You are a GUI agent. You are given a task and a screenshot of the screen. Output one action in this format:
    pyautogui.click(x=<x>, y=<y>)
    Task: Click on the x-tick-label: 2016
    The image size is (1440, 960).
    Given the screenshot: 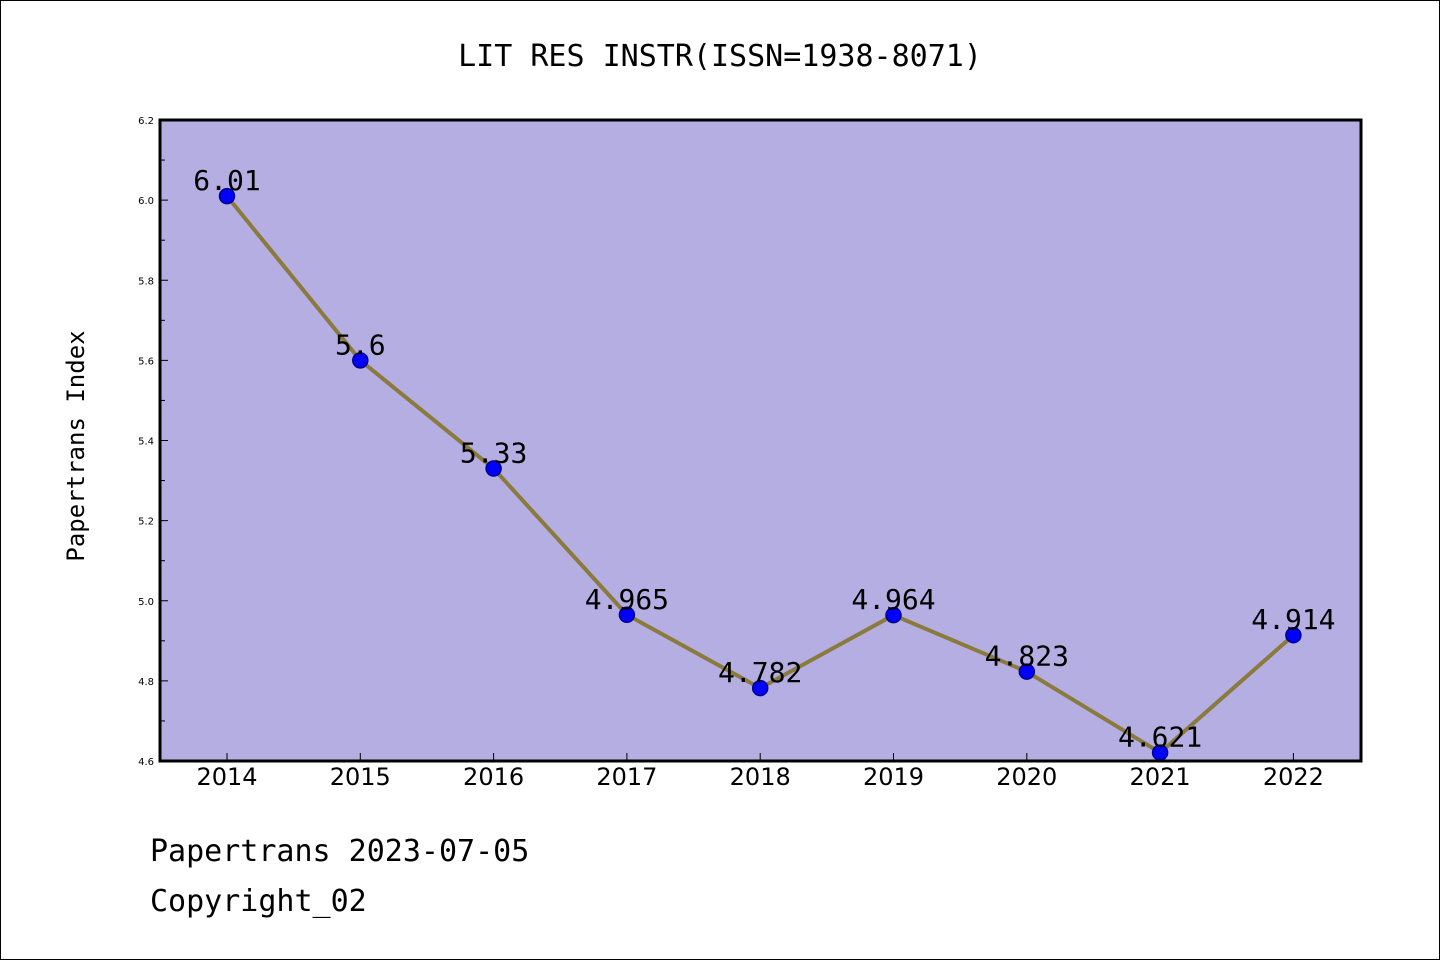 What is the action you would take?
    pyautogui.click(x=493, y=777)
    